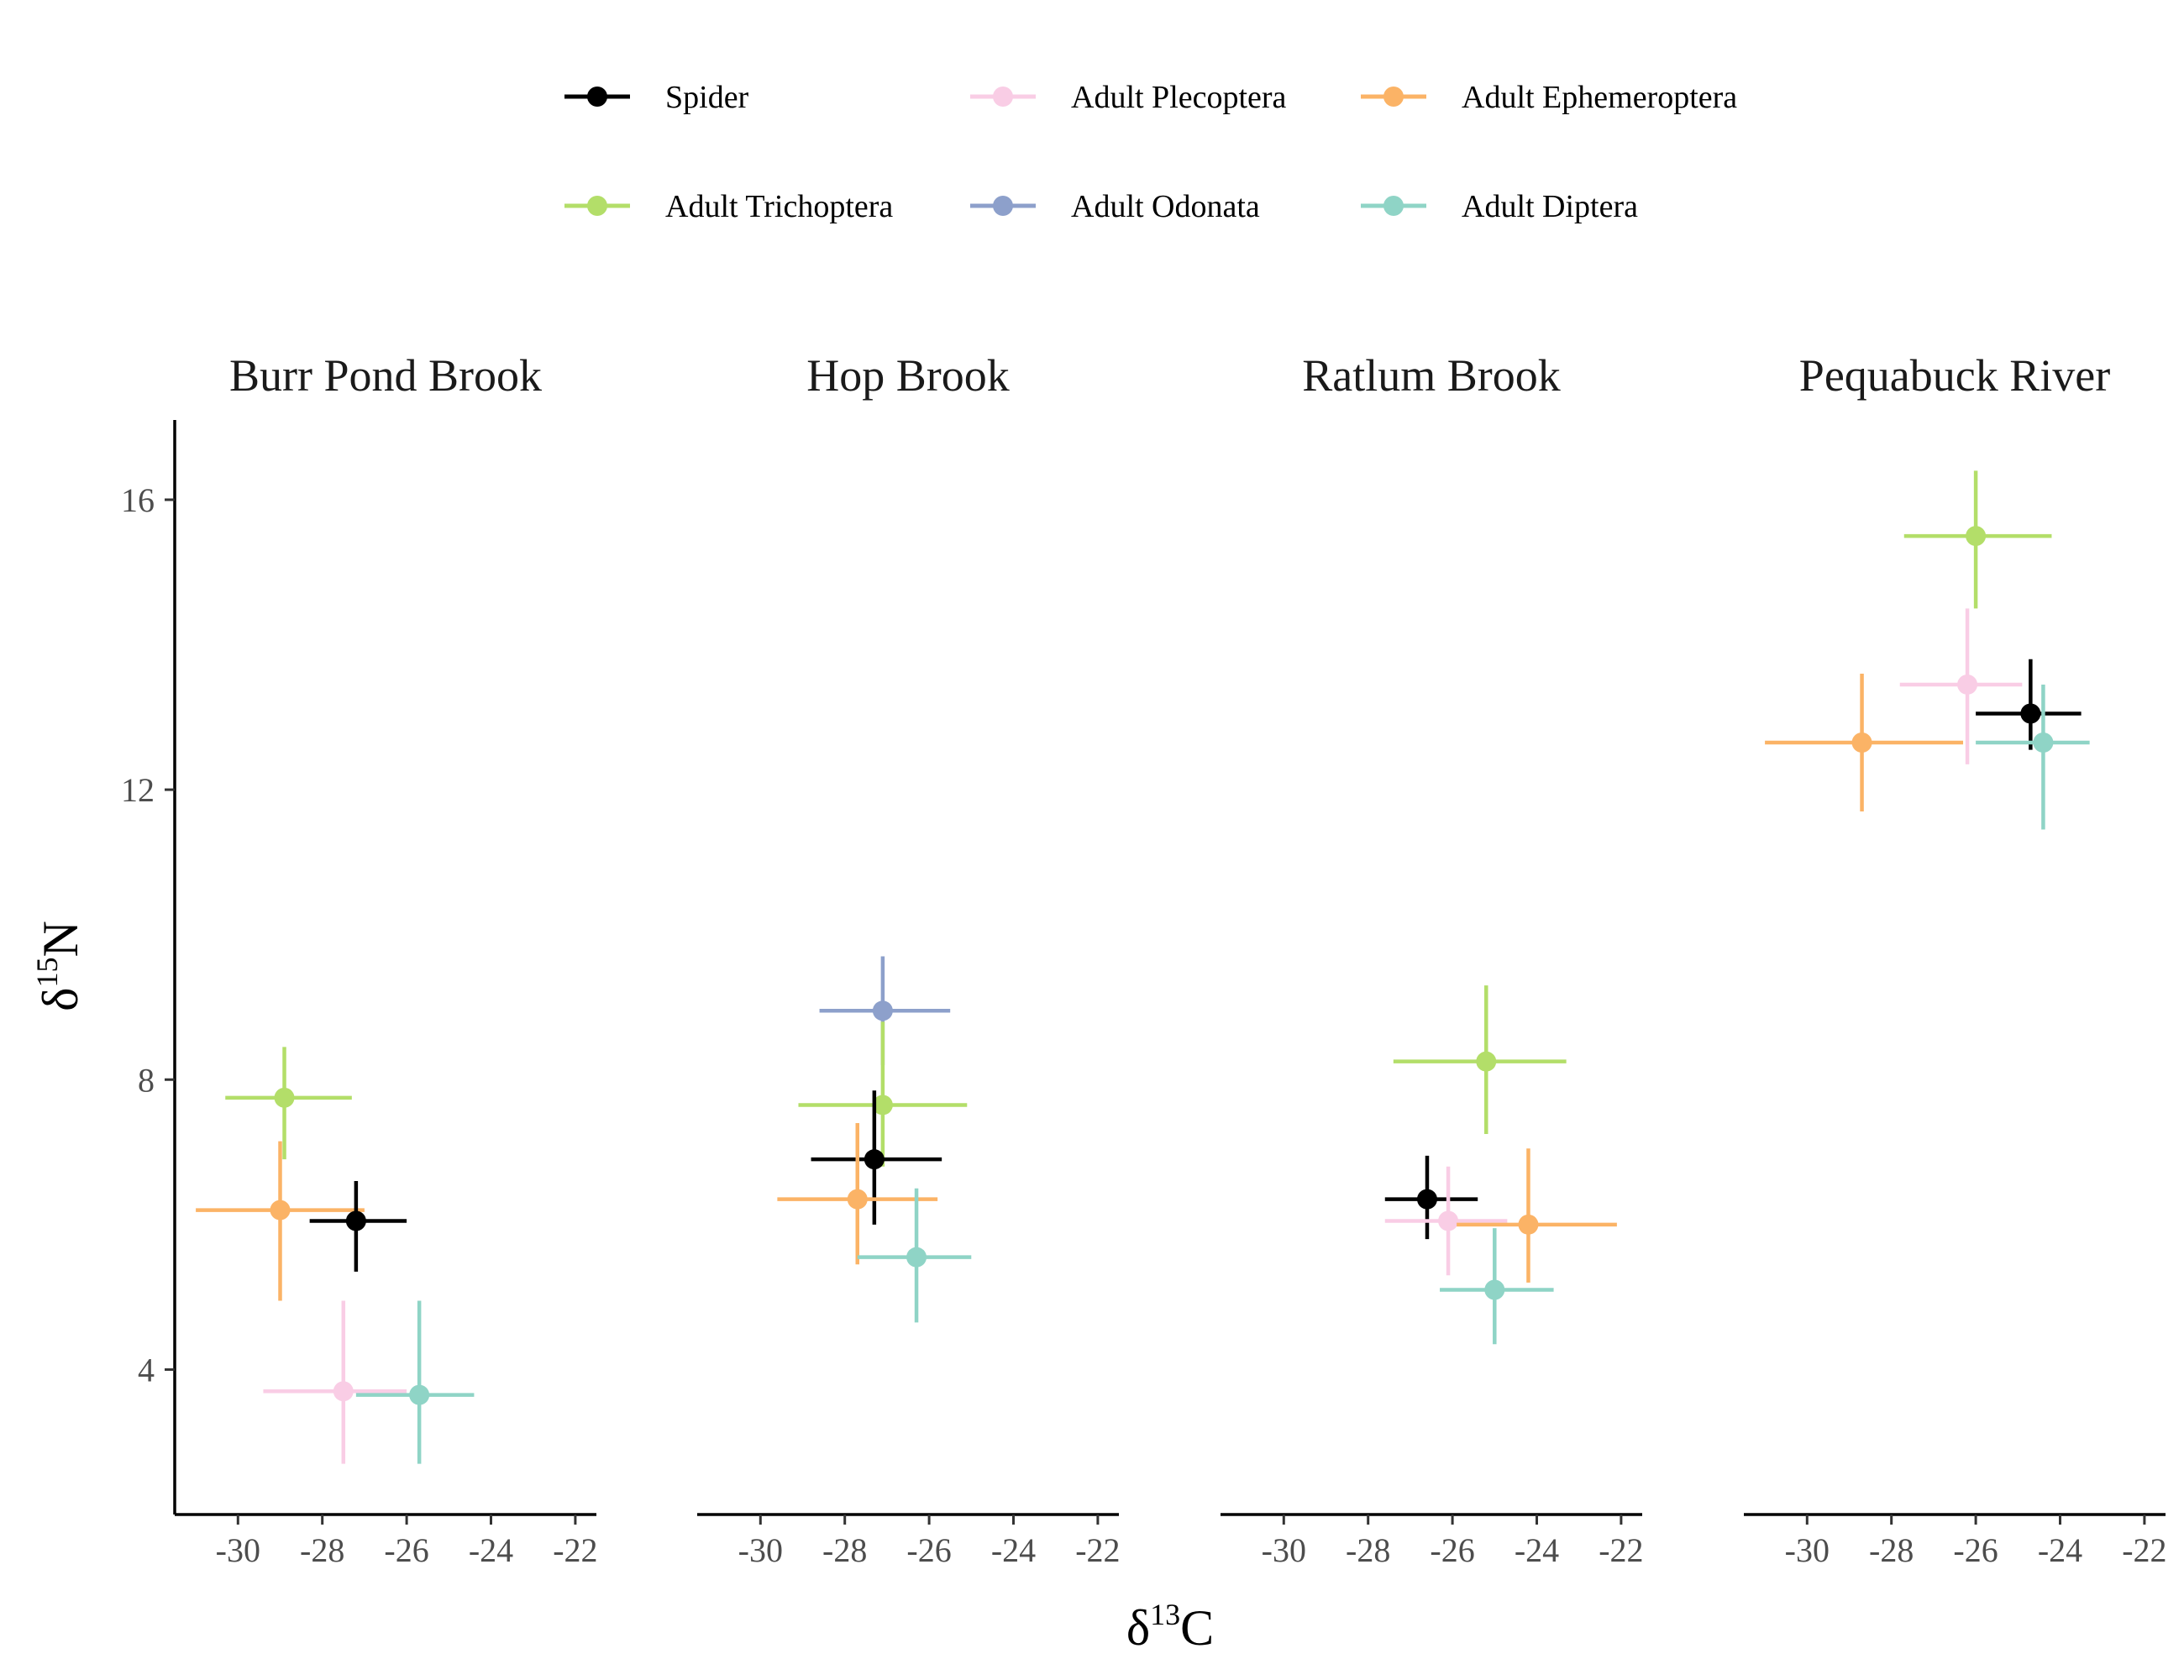 This screenshot has height=1680, width=2184. What do you see at coordinates (1165, 1614) in the screenshot?
I see `x-axis-title-sup: 13` at bounding box center [1165, 1614].